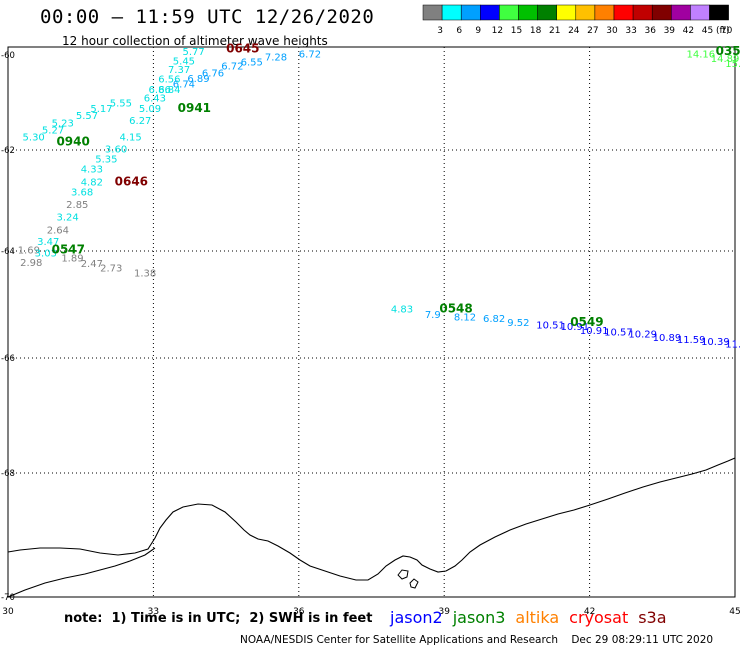 Image resolution: width=740 pixels, height=650 pixels. Describe the element at coordinates (150, 109) in the screenshot. I see `swh-value-label: 5.09` at that location.